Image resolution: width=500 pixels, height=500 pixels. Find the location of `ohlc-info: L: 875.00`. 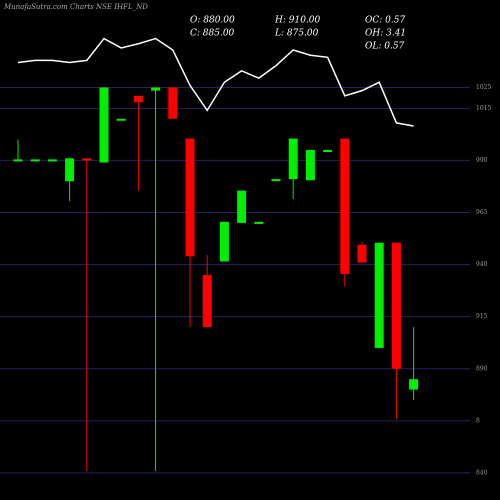

ohlc-info: L: 875.00 is located at coordinates (296, 34).